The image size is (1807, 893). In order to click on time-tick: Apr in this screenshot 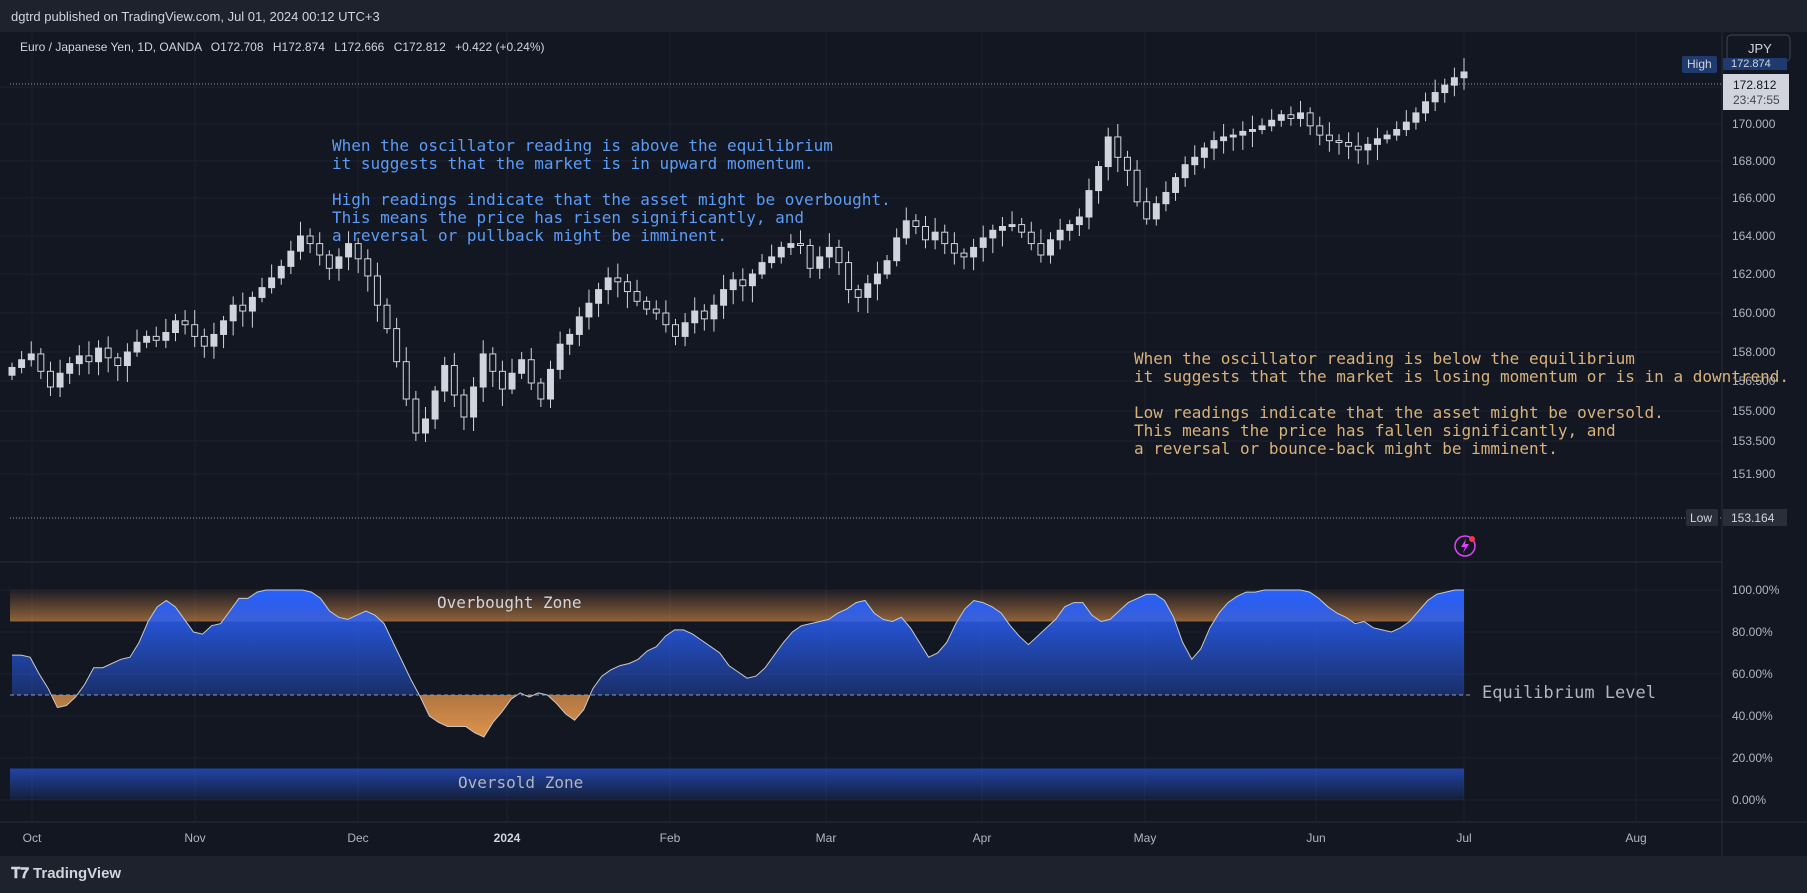, I will do `click(982, 838)`.